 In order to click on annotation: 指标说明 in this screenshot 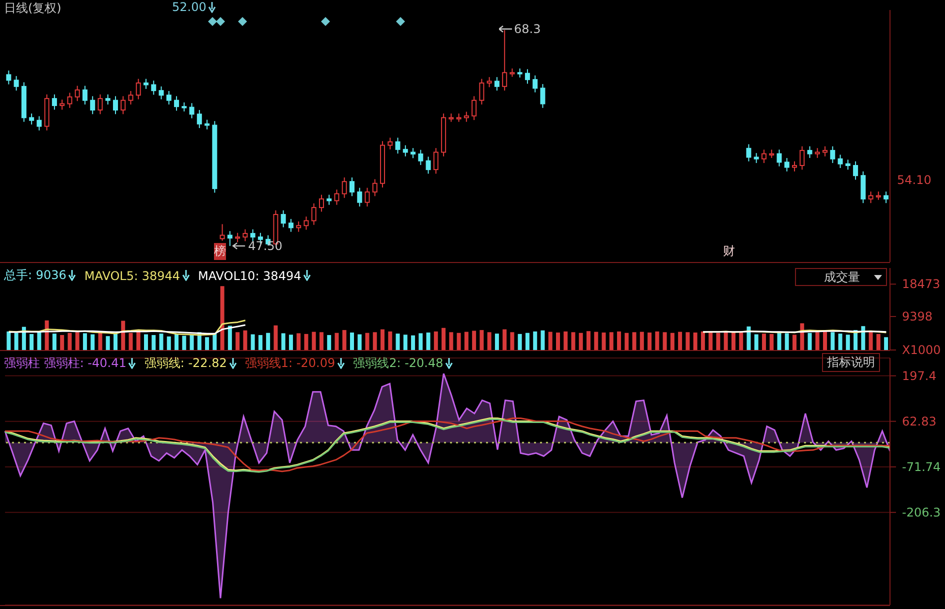, I will do `click(851, 362)`.